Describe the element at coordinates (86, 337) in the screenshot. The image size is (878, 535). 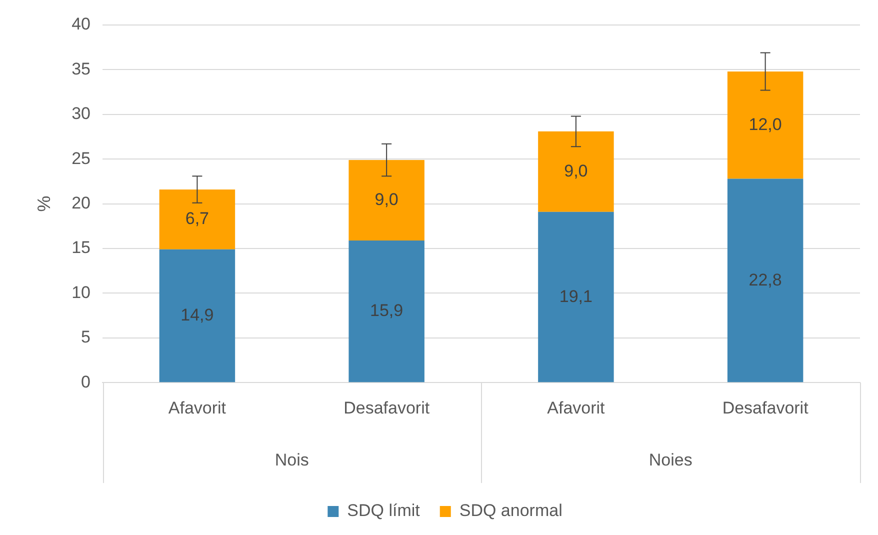
I see `y-tick-label: 5` at that location.